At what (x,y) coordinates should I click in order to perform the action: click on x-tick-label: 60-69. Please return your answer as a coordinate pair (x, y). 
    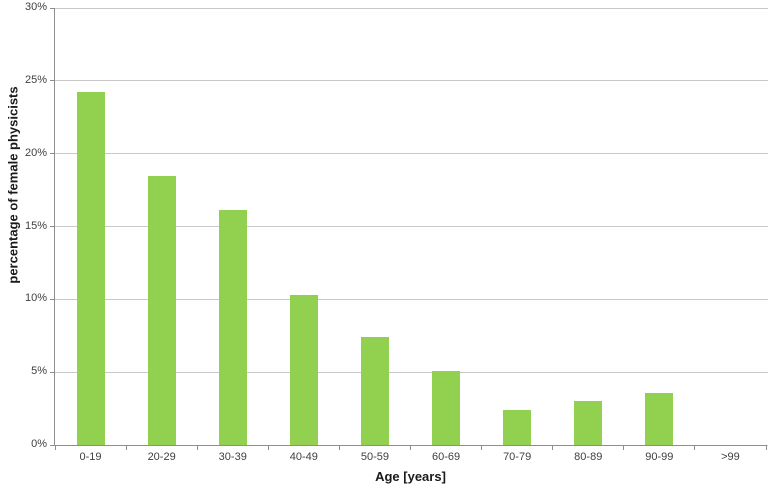
    Looking at the image, I should click on (446, 457).